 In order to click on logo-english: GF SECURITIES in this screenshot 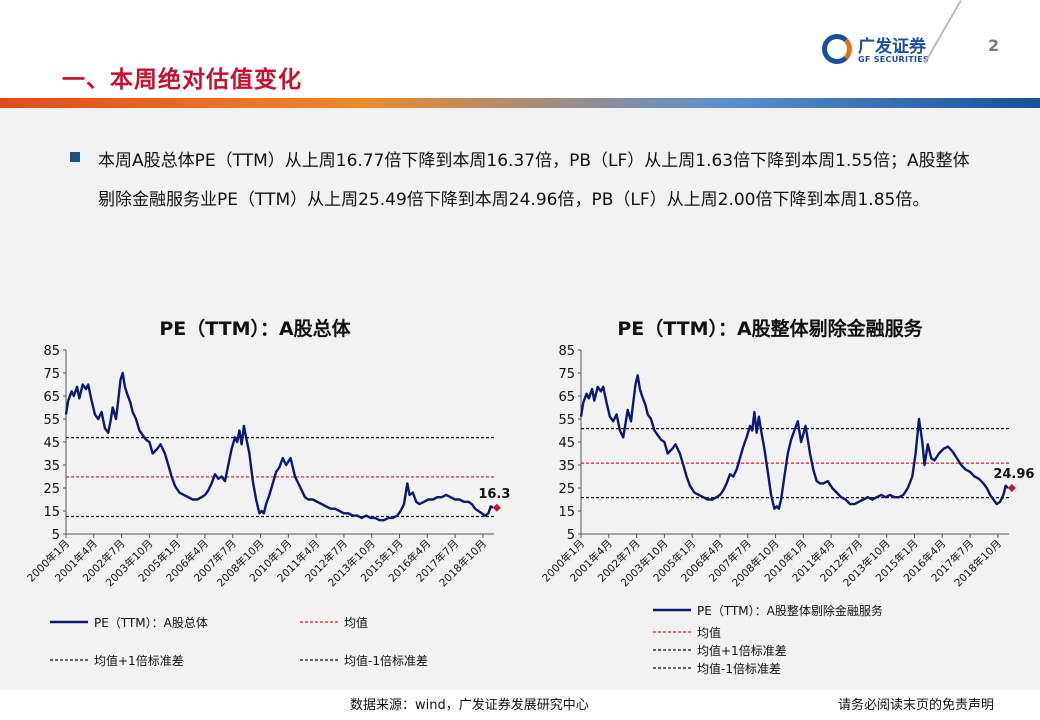, I will do `click(894, 59)`.